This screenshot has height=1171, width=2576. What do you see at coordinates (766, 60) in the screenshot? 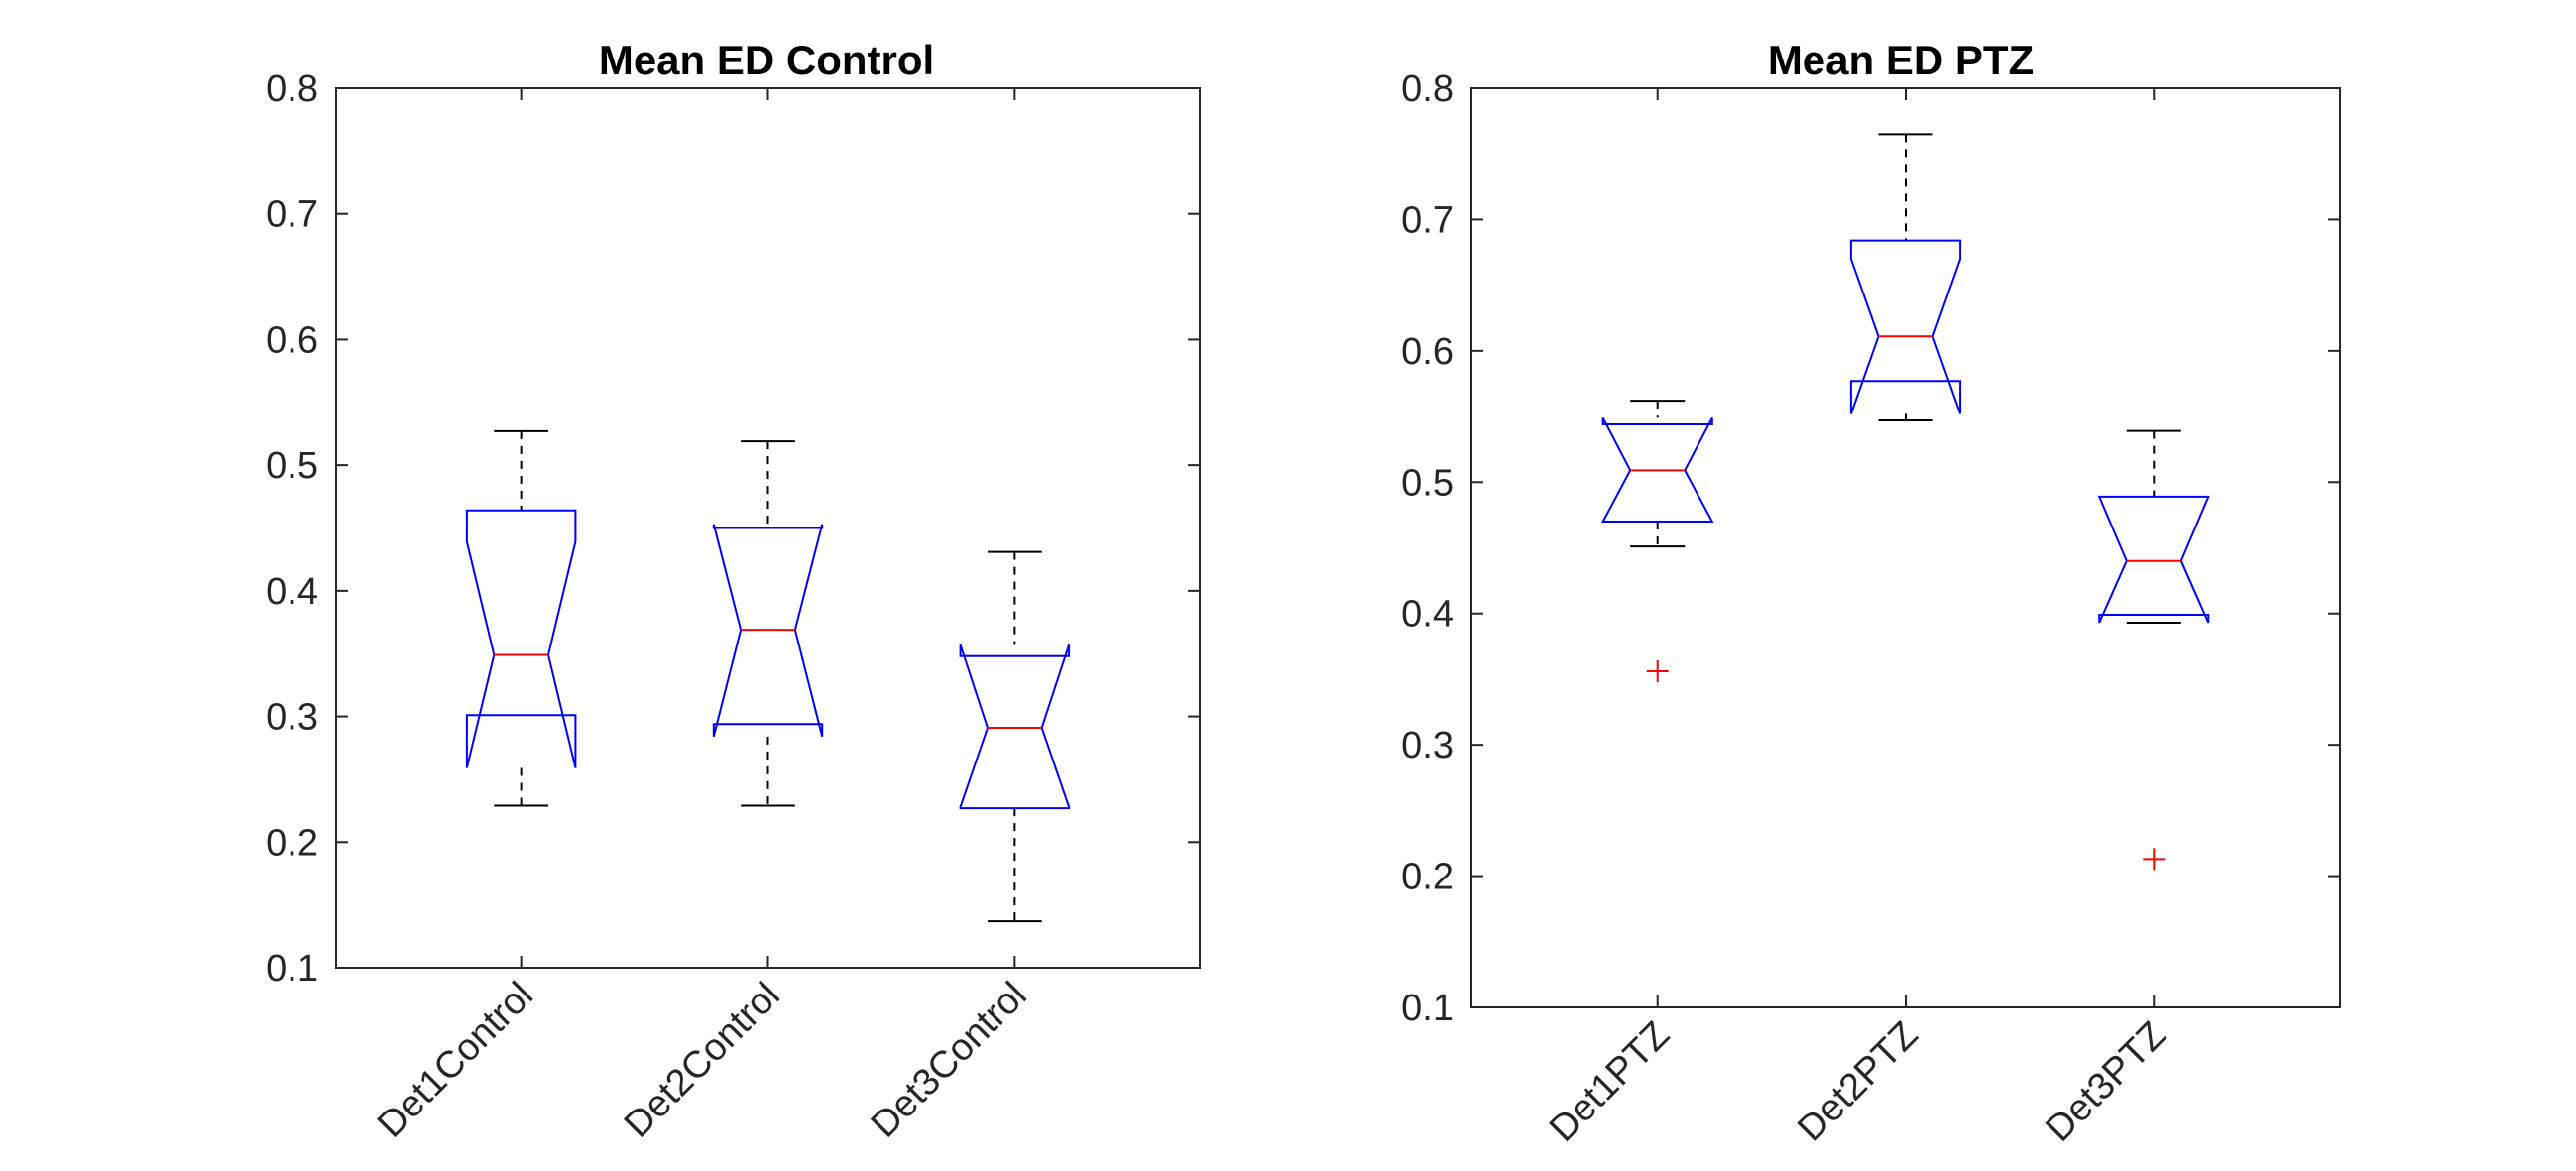
I see `chart-title: Mean ED Control` at bounding box center [766, 60].